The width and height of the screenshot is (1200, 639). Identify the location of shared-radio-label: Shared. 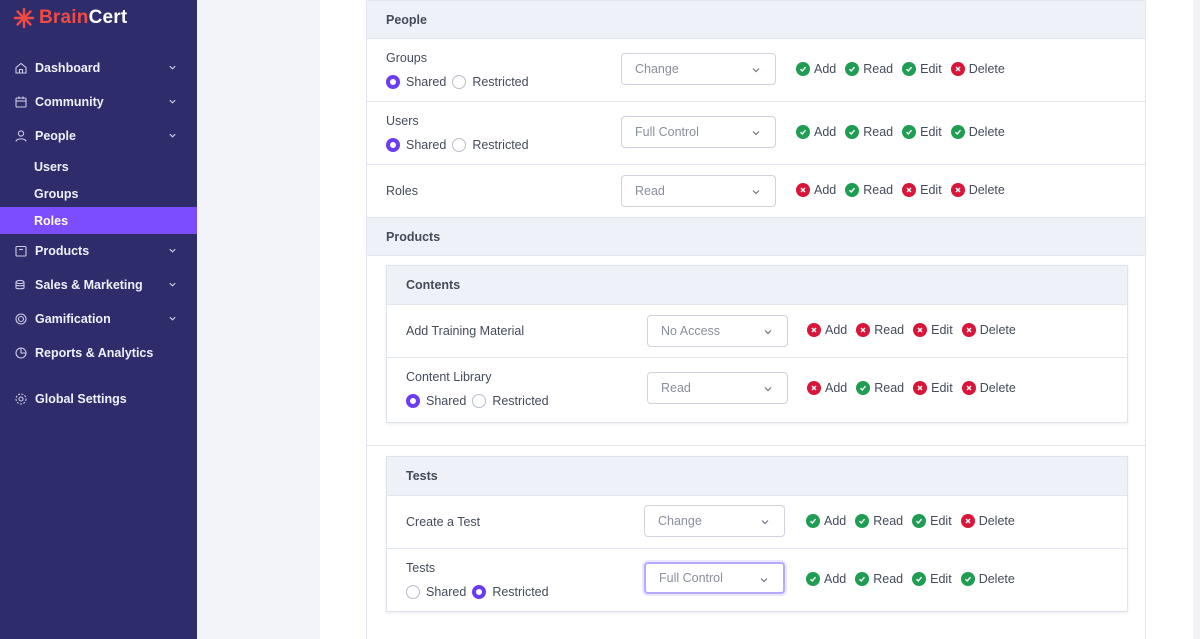
(426, 145).